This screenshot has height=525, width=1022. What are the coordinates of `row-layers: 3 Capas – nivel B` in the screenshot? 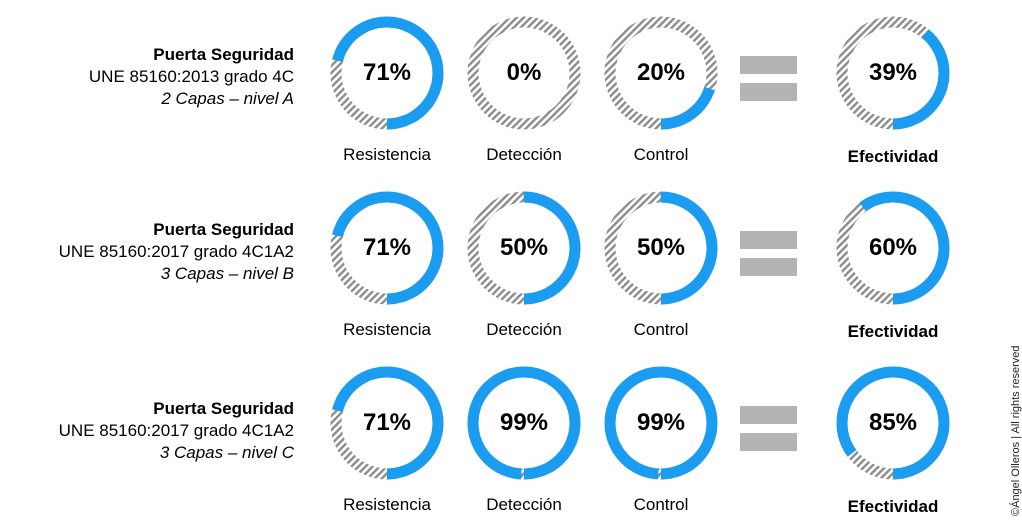 It's located at (227, 273).